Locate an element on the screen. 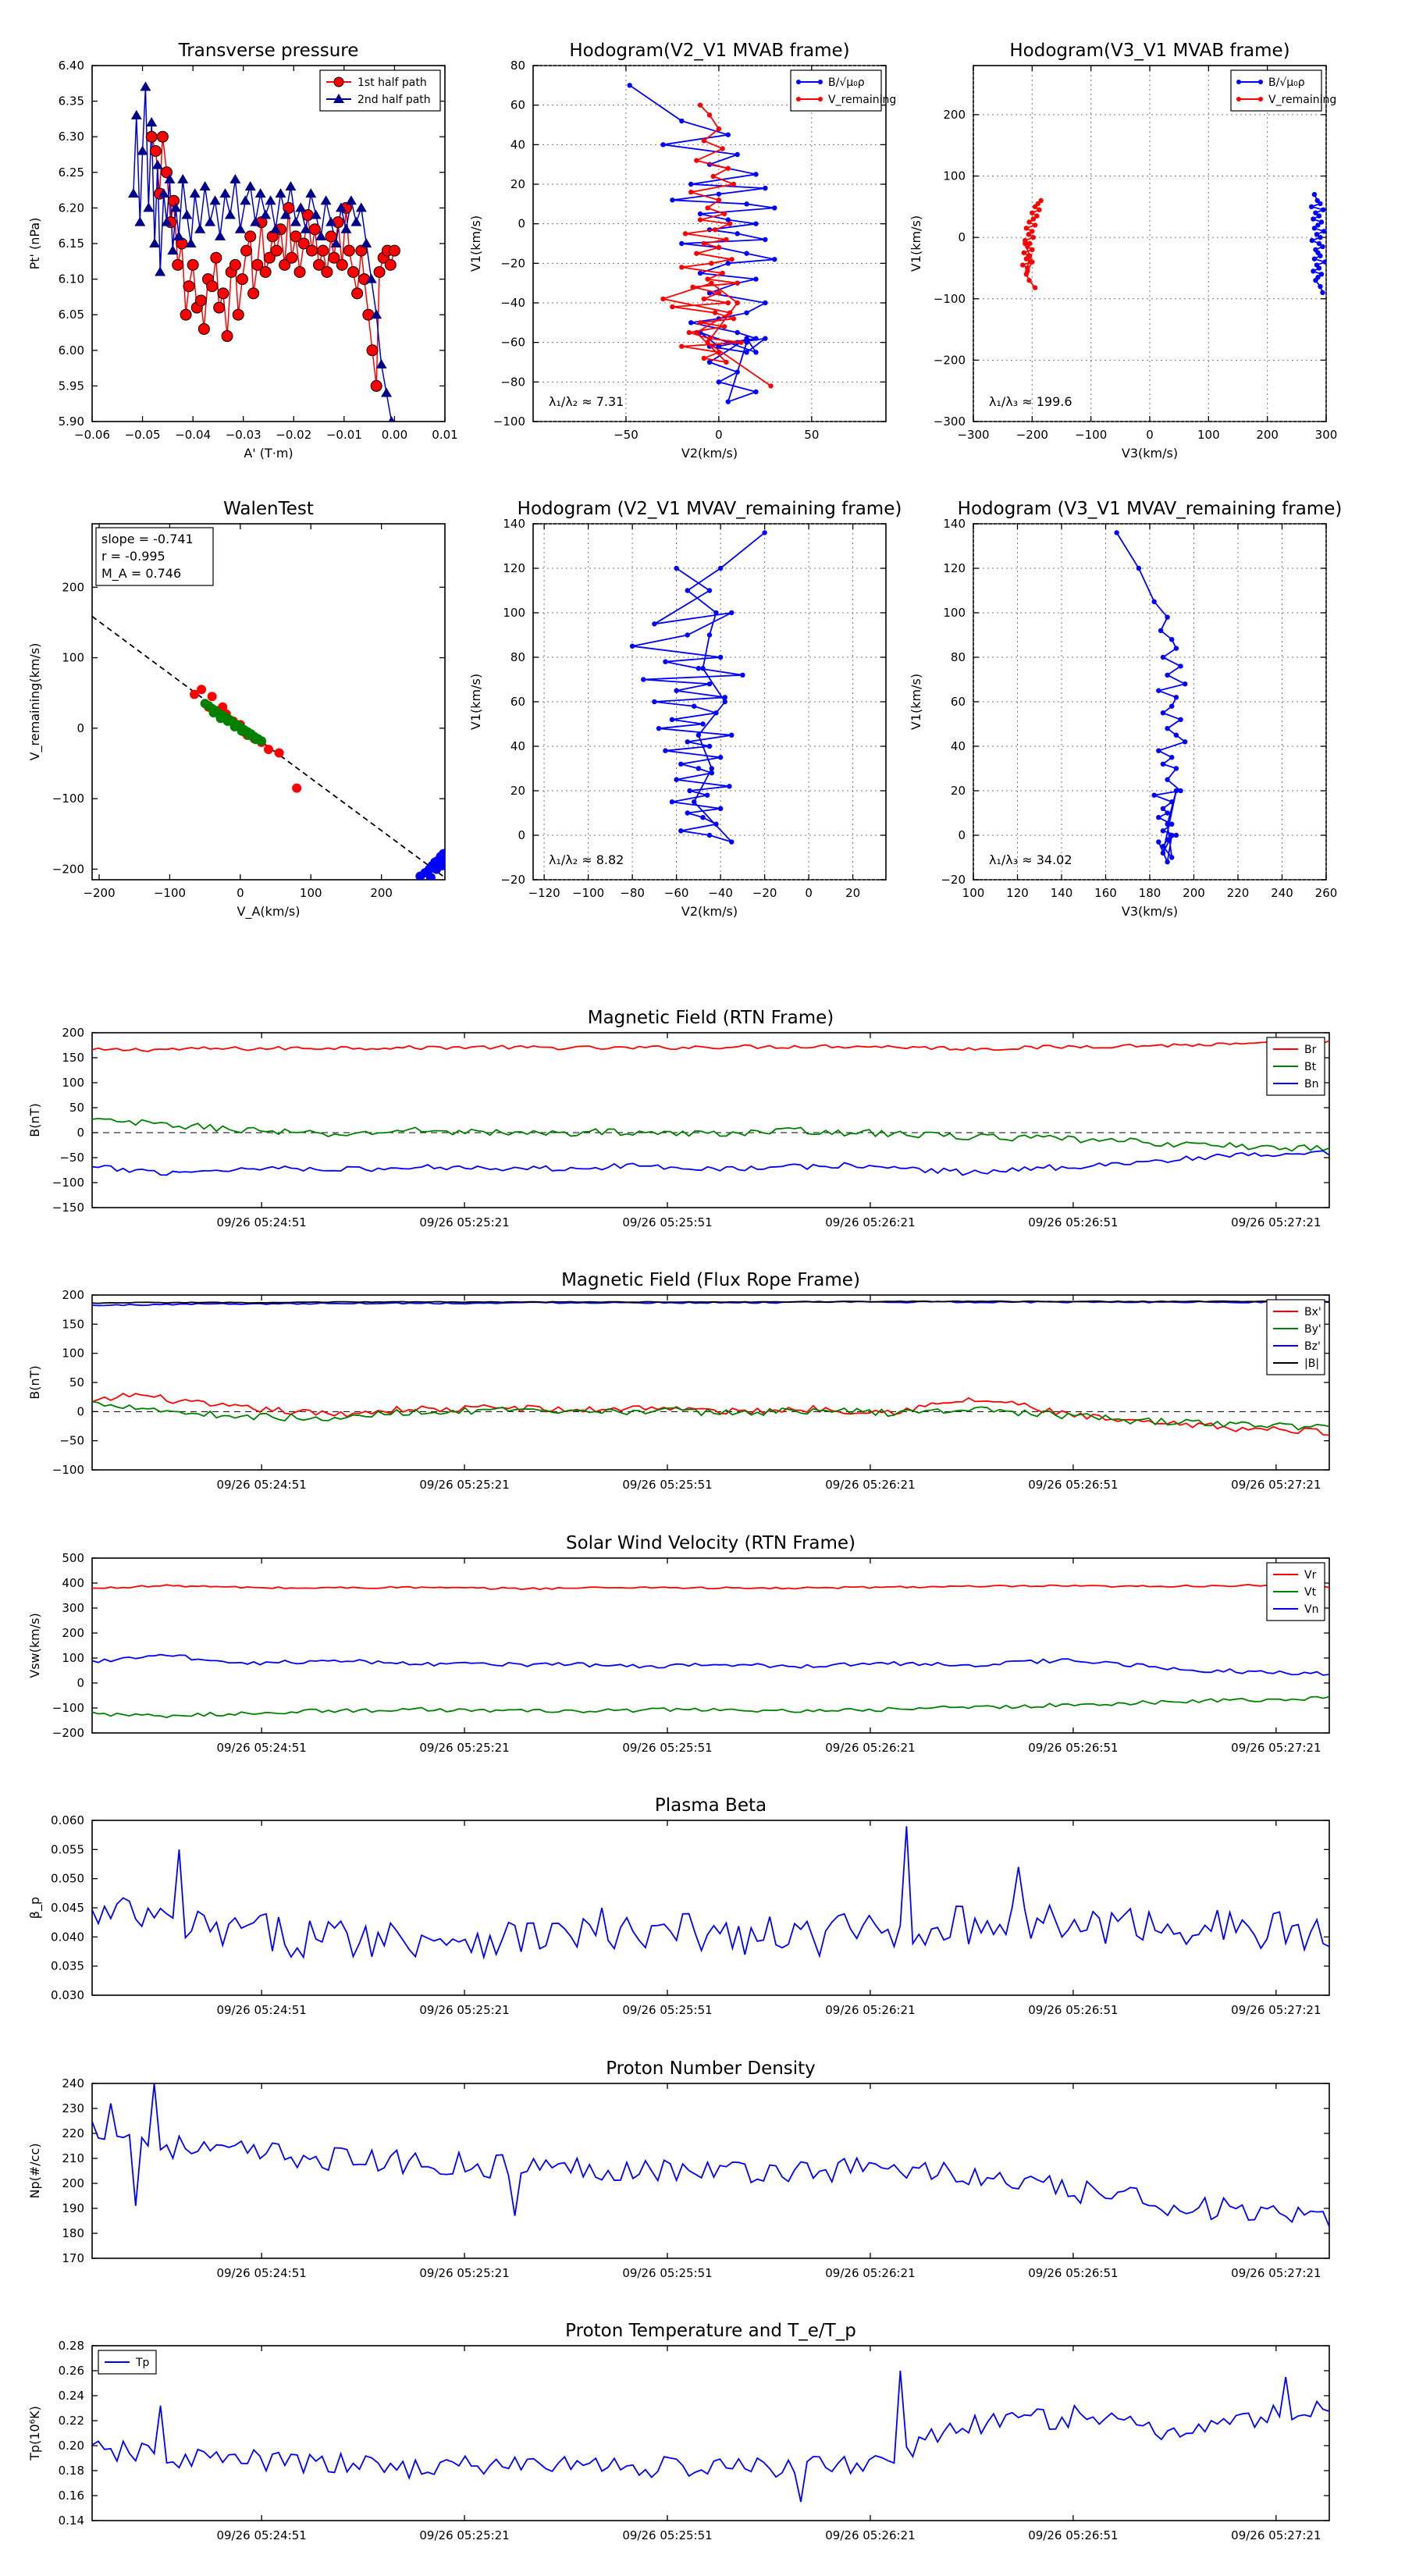 The height and width of the screenshot is (2576, 1405). y-tick-label: 60 is located at coordinates (517, 702).